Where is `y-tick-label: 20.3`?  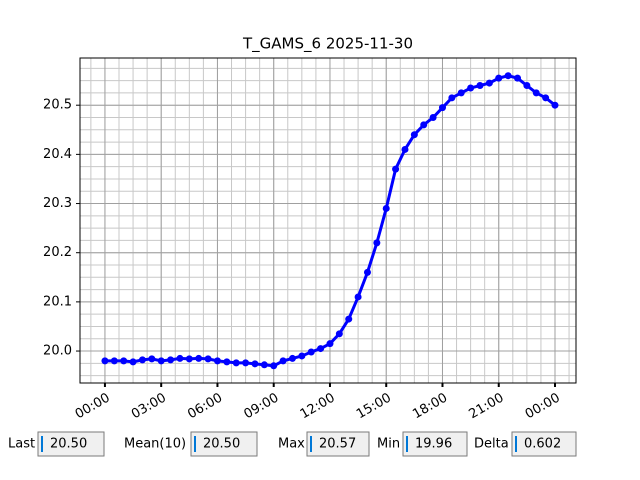
y-tick-label: 20.3 is located at coordinates (57, 203).